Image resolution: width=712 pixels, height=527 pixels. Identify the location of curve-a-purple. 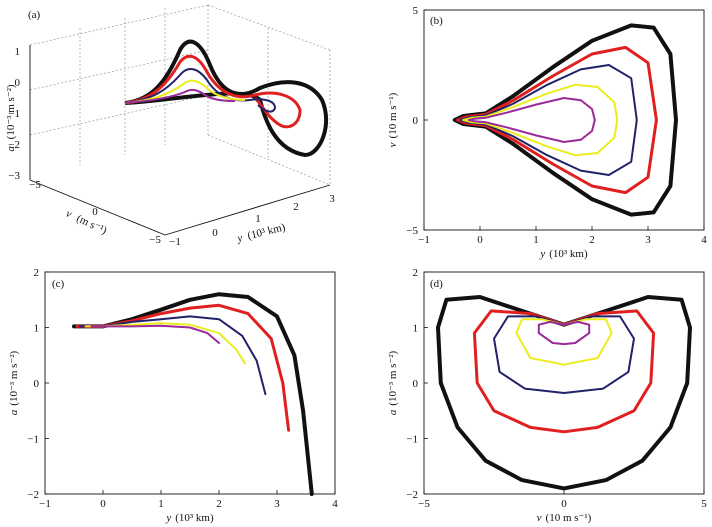
(180, 96).